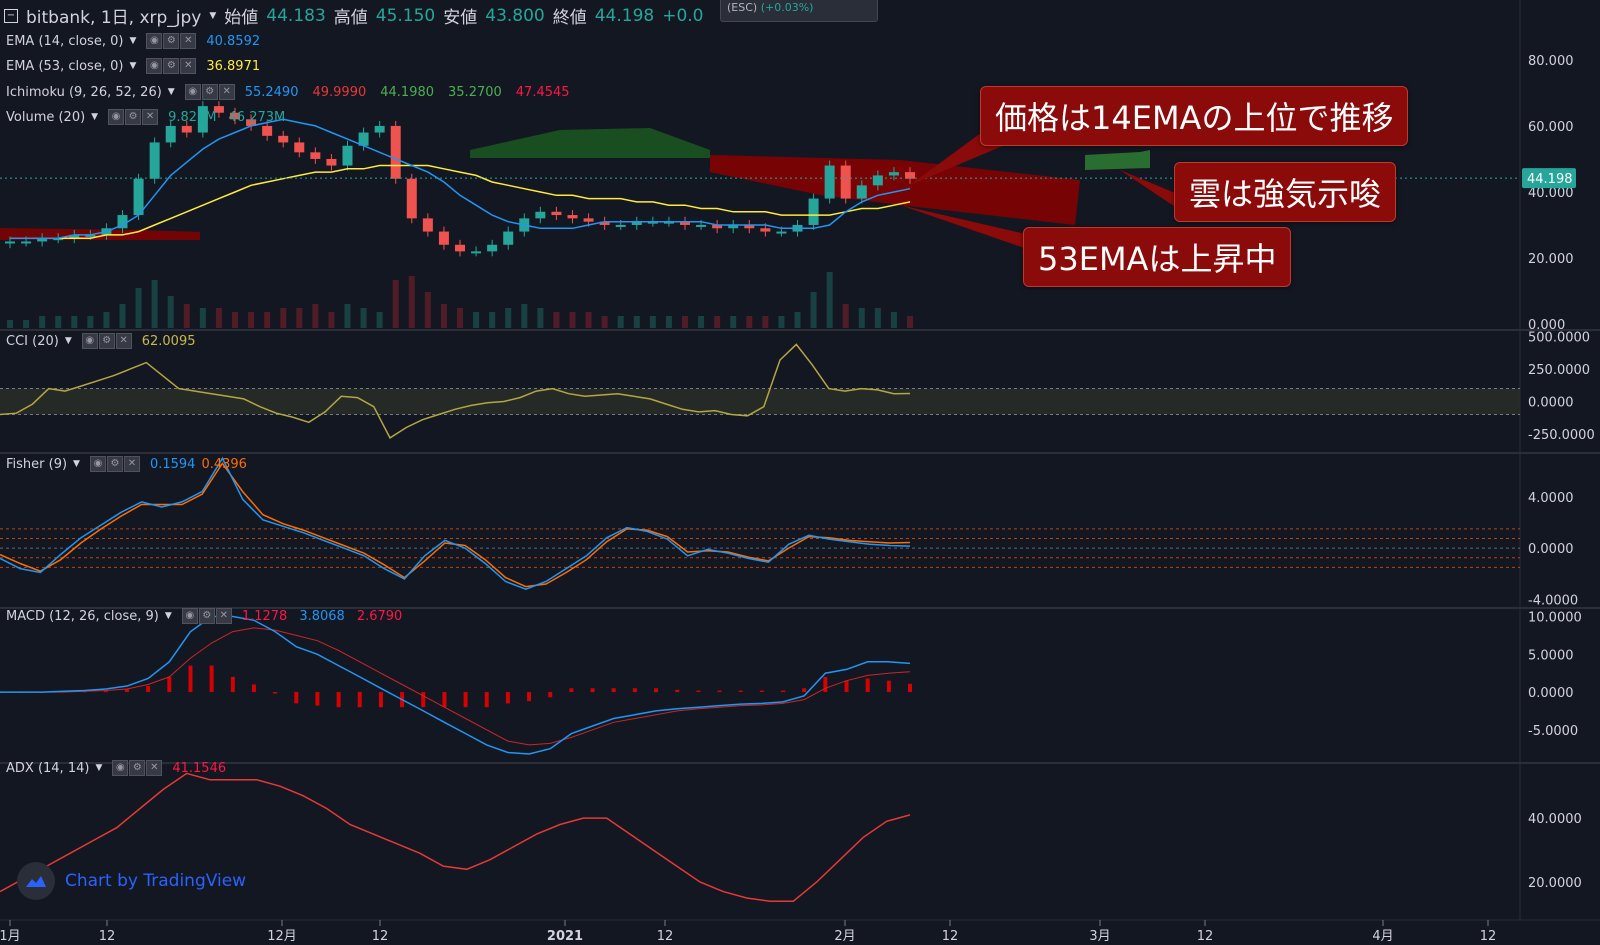 The width and height of the screenshot is (1600, 945). I want to click on x-tick-label: 2月, so click(844, 936).